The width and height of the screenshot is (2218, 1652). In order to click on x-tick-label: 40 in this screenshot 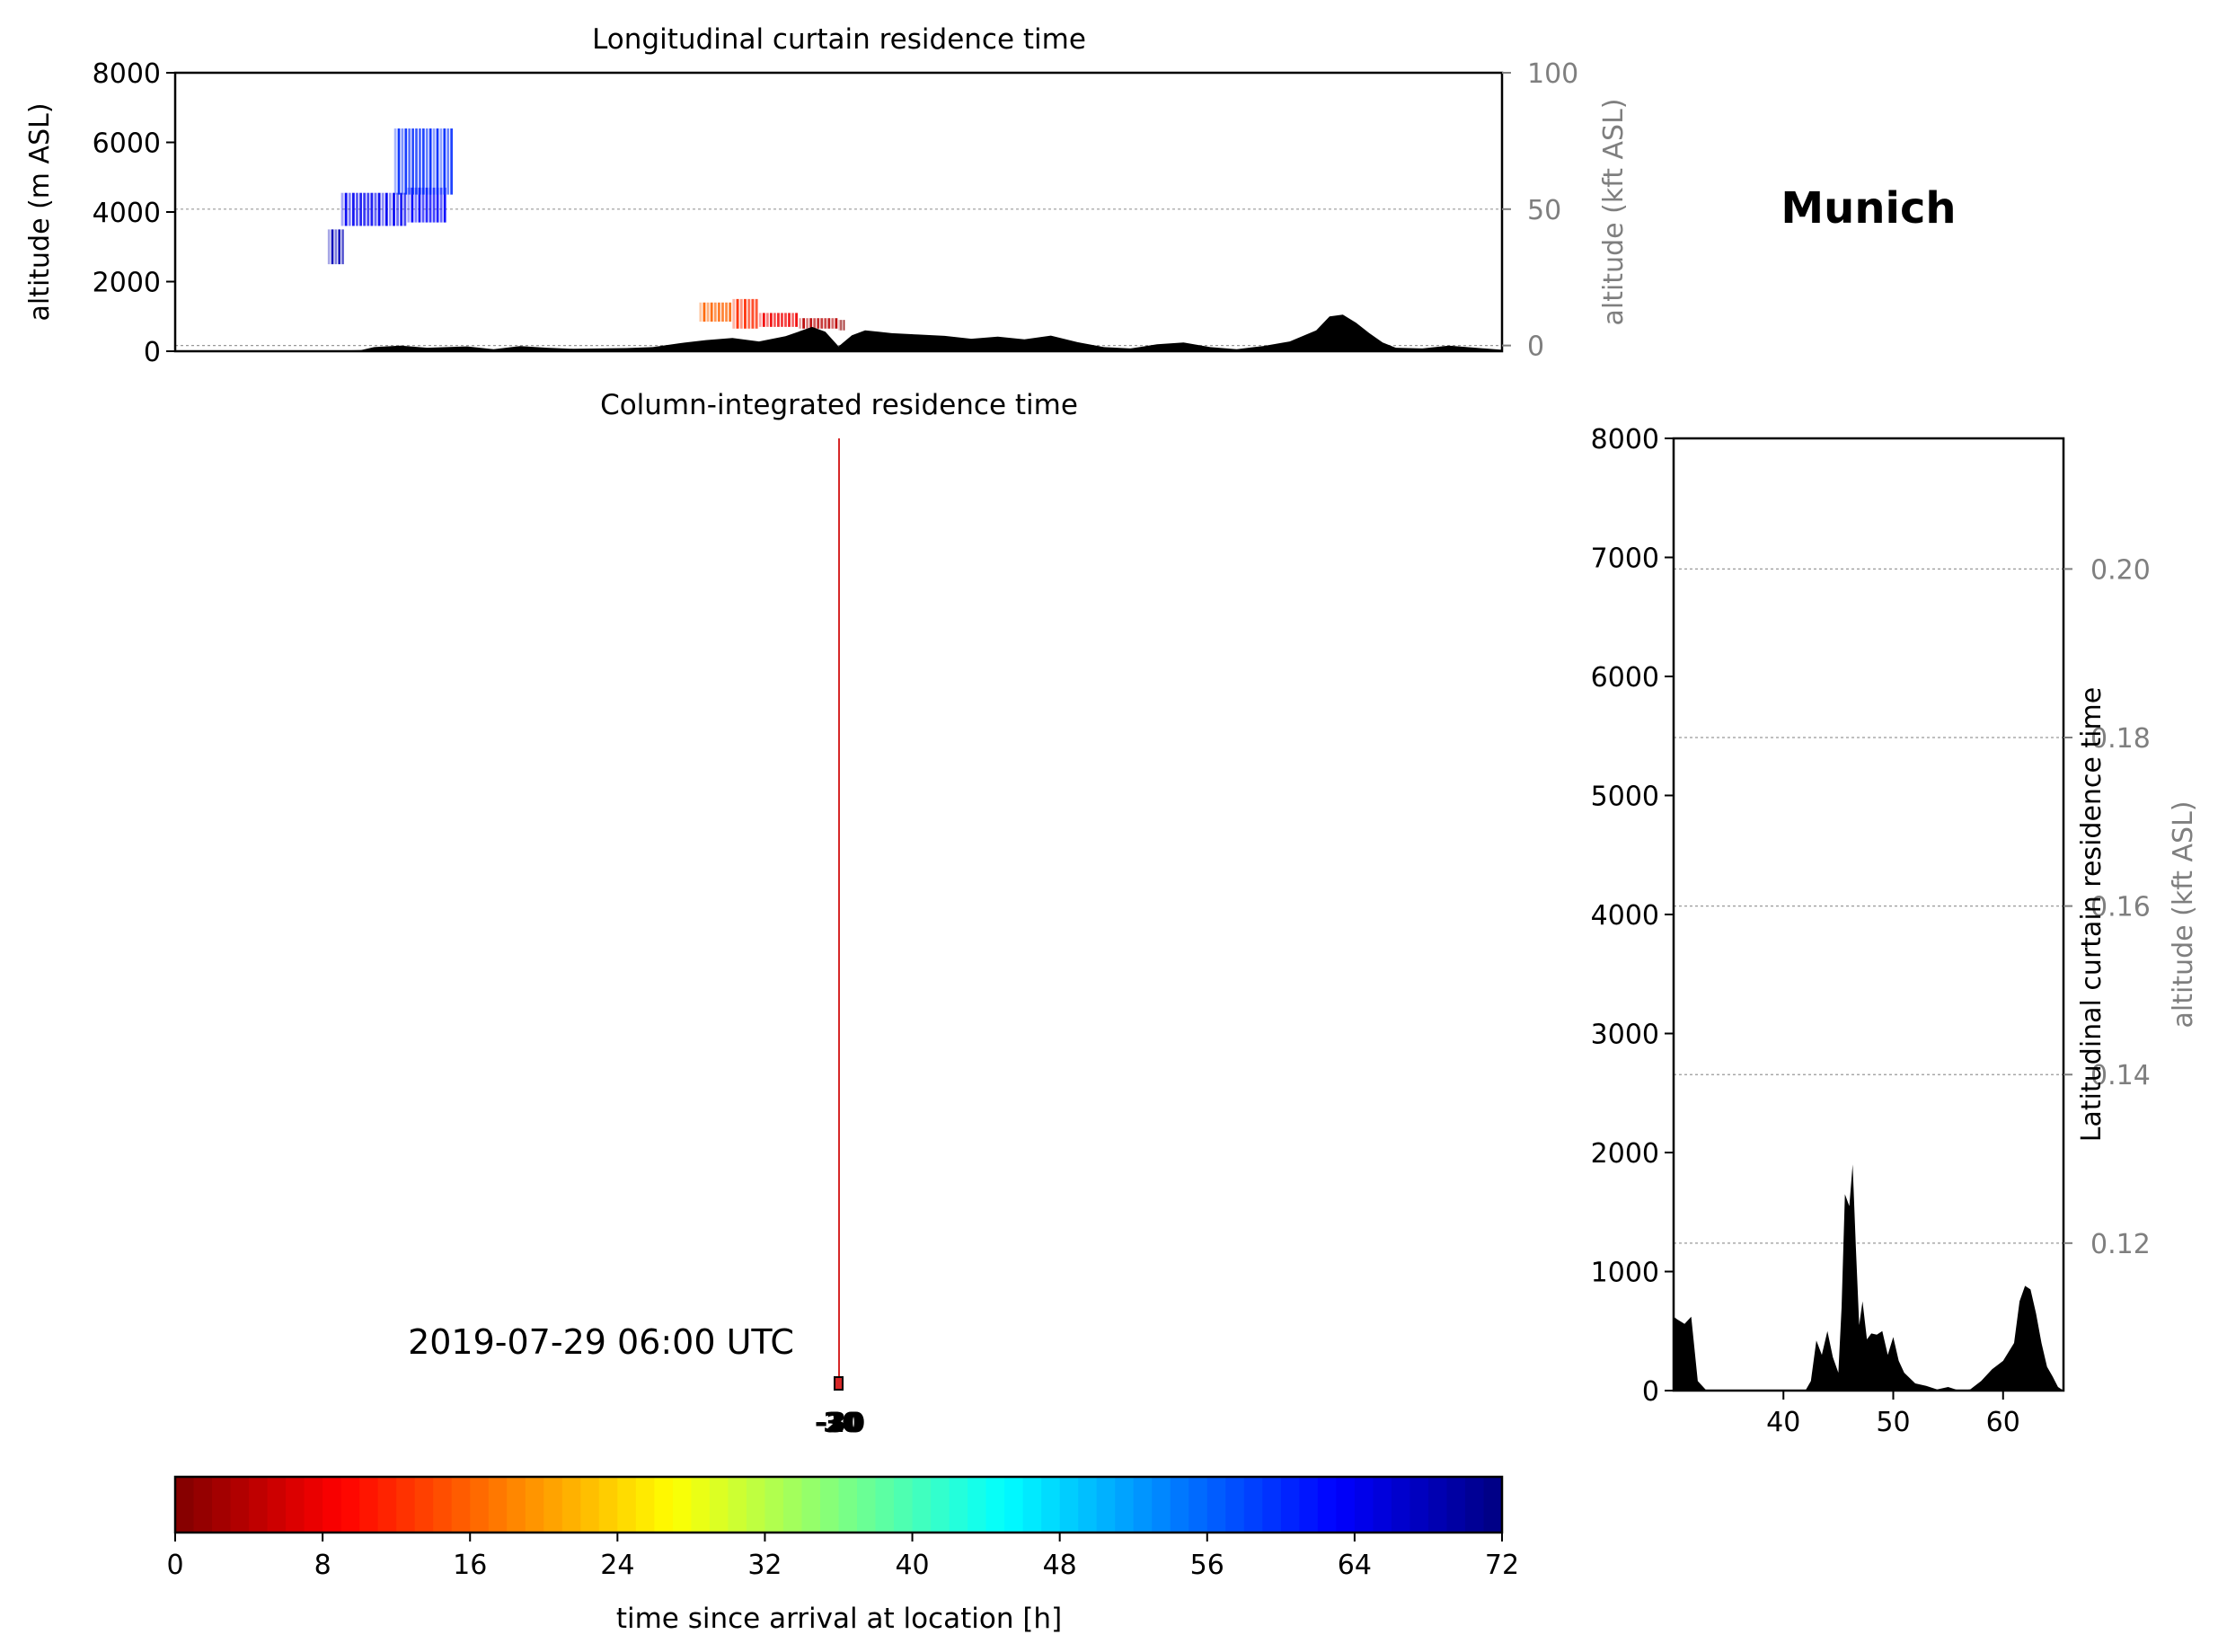, I will do `click(1783, 1422)`.